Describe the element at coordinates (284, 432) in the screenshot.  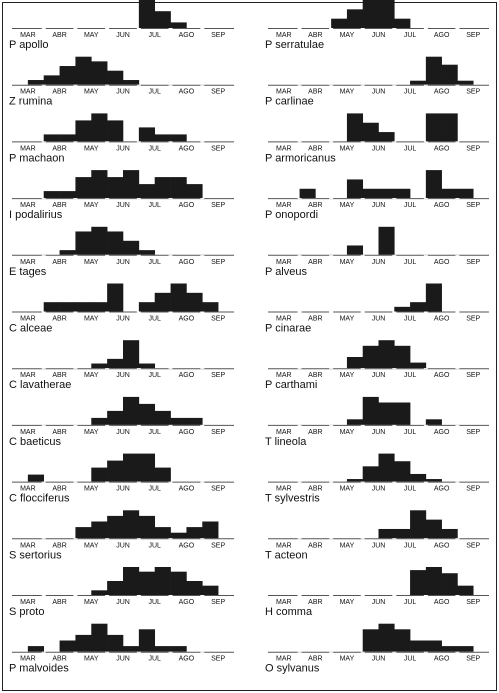
I see `month-label-t-lineola-0: MAR` at that location.